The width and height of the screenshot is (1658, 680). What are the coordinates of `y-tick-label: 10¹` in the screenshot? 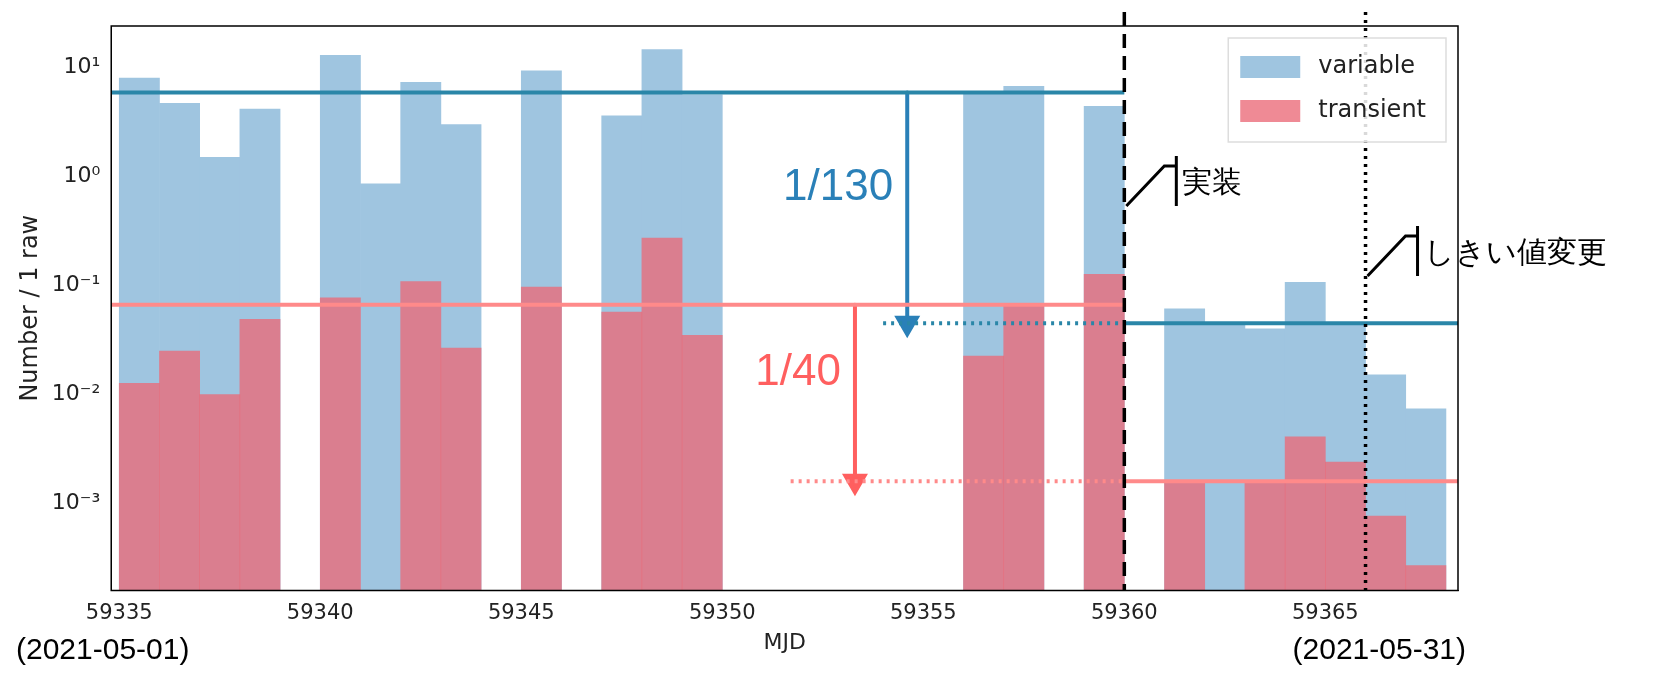 It's located at (82, 66).